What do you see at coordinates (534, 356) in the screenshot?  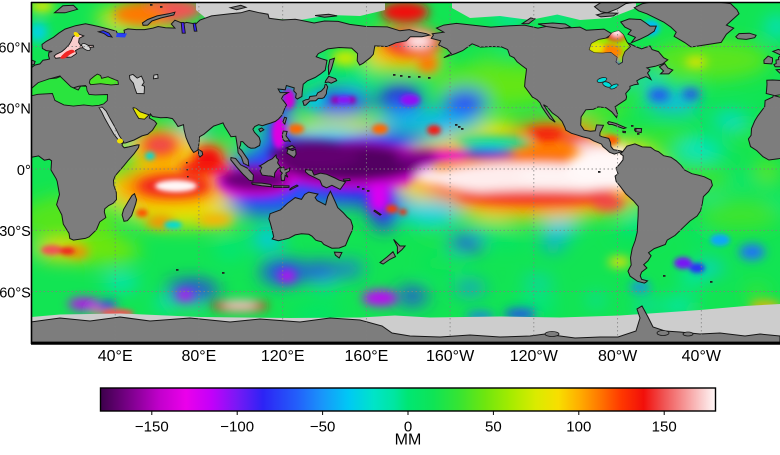 I see `svg-text: 120°W` at bounding box center [534, 356].